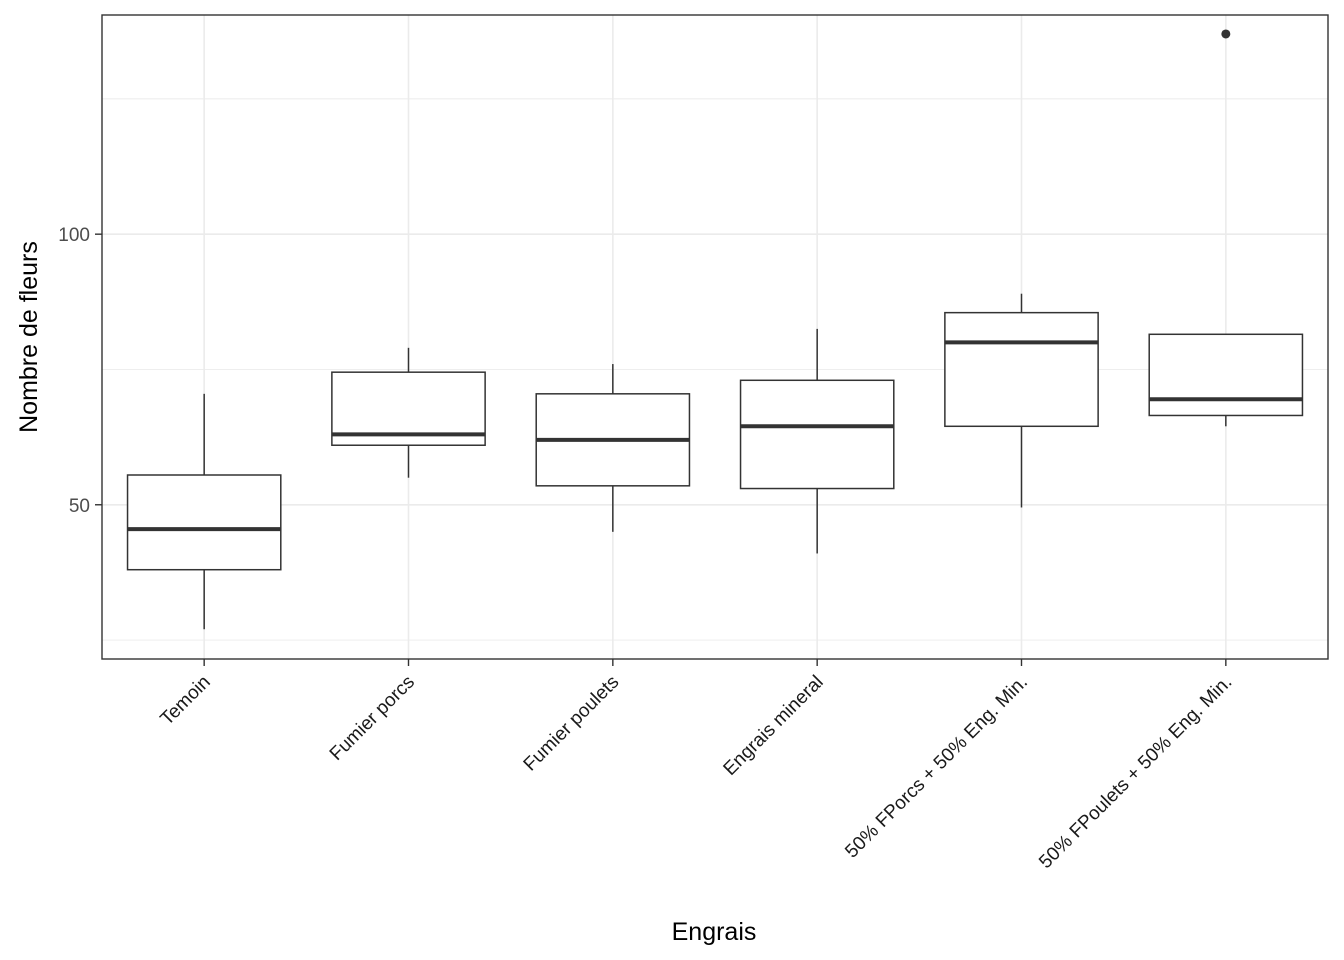  I want to click on x-tick-label: Fumier porcs, so click(372, 718).